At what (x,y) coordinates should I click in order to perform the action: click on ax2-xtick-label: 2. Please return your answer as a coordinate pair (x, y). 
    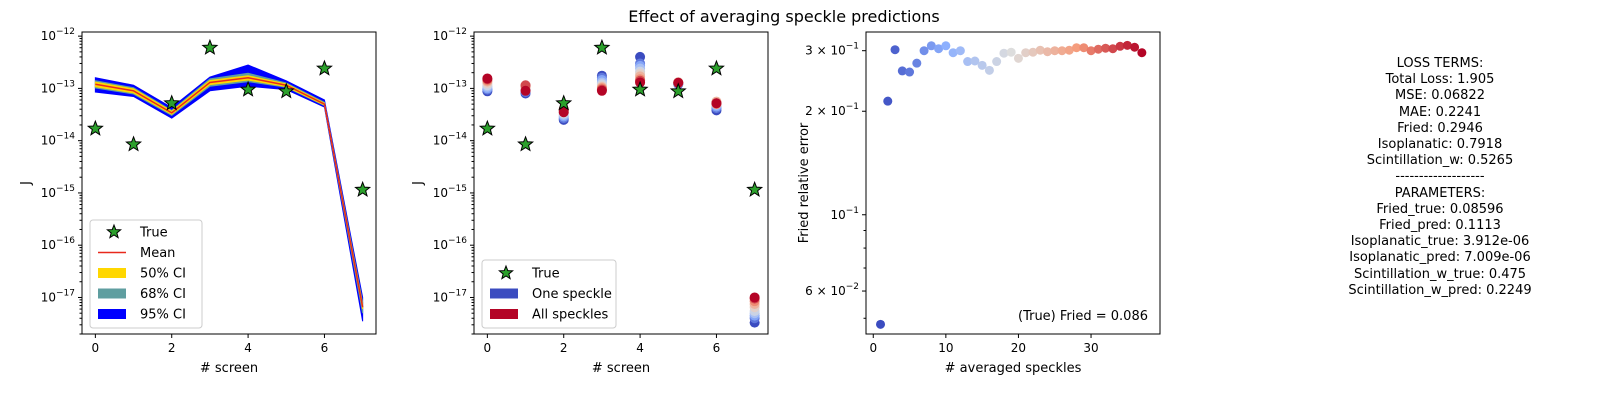
    Looking at the image, I should click on (564, 348).